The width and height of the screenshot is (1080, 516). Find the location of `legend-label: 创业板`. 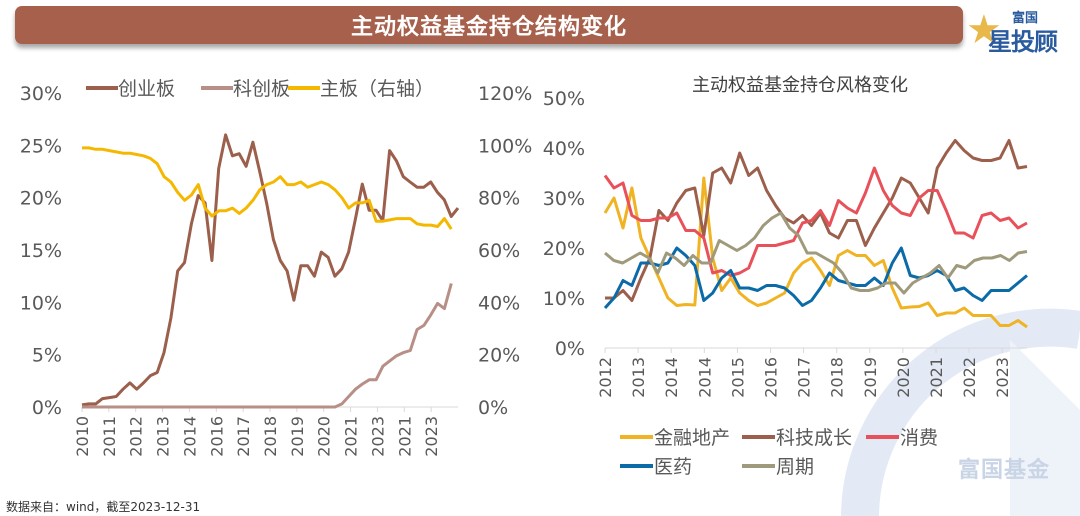

legend-label: 创业板 is located at coordinates (146, 89).